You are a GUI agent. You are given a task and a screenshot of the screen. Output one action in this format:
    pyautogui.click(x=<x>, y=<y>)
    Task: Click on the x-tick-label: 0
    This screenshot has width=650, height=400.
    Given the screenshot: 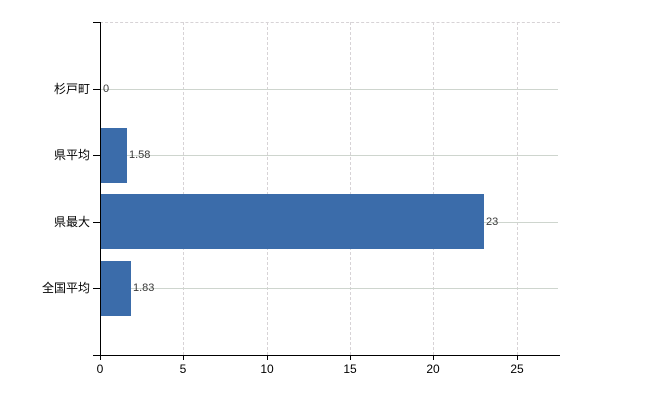 What is the action you would take?
    pyautogui.click(x=100, y=369)
    